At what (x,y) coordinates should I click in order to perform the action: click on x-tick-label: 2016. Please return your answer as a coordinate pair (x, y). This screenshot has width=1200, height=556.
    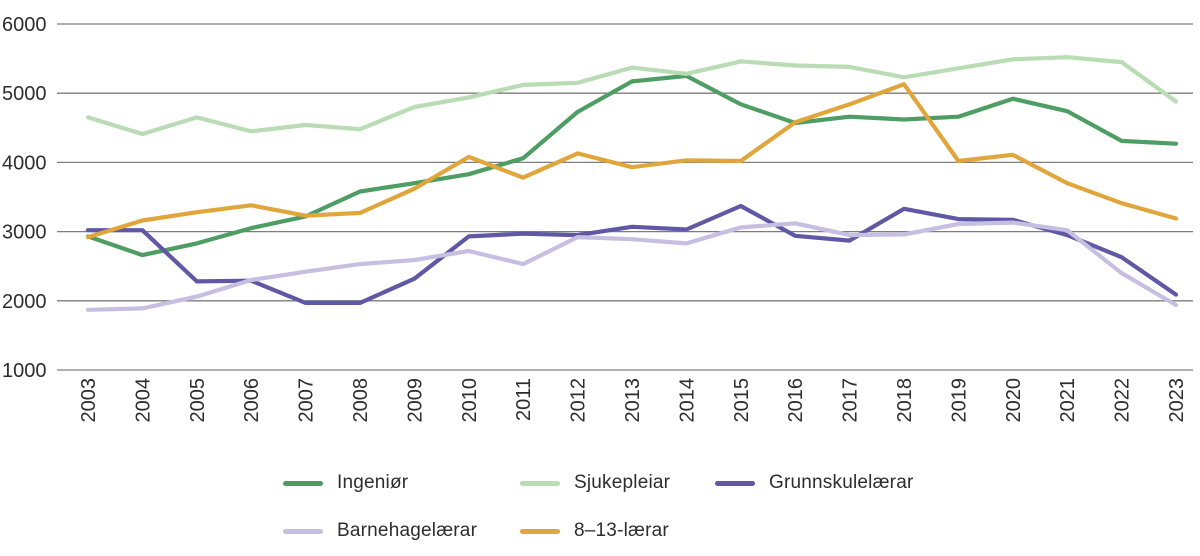
    Looking at the image, I should click on (796, 400).